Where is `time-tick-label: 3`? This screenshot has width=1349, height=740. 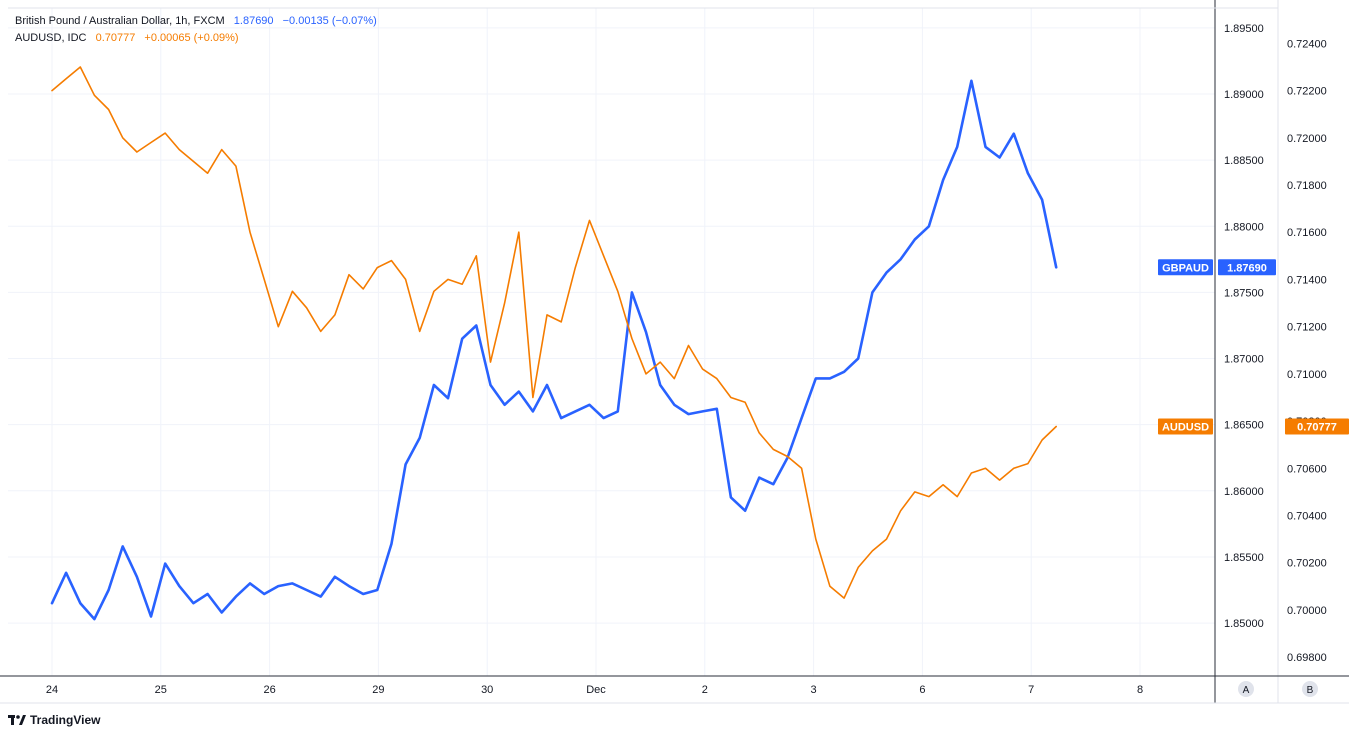
time-tick-label: 3 is located at coordinates (814, 690).